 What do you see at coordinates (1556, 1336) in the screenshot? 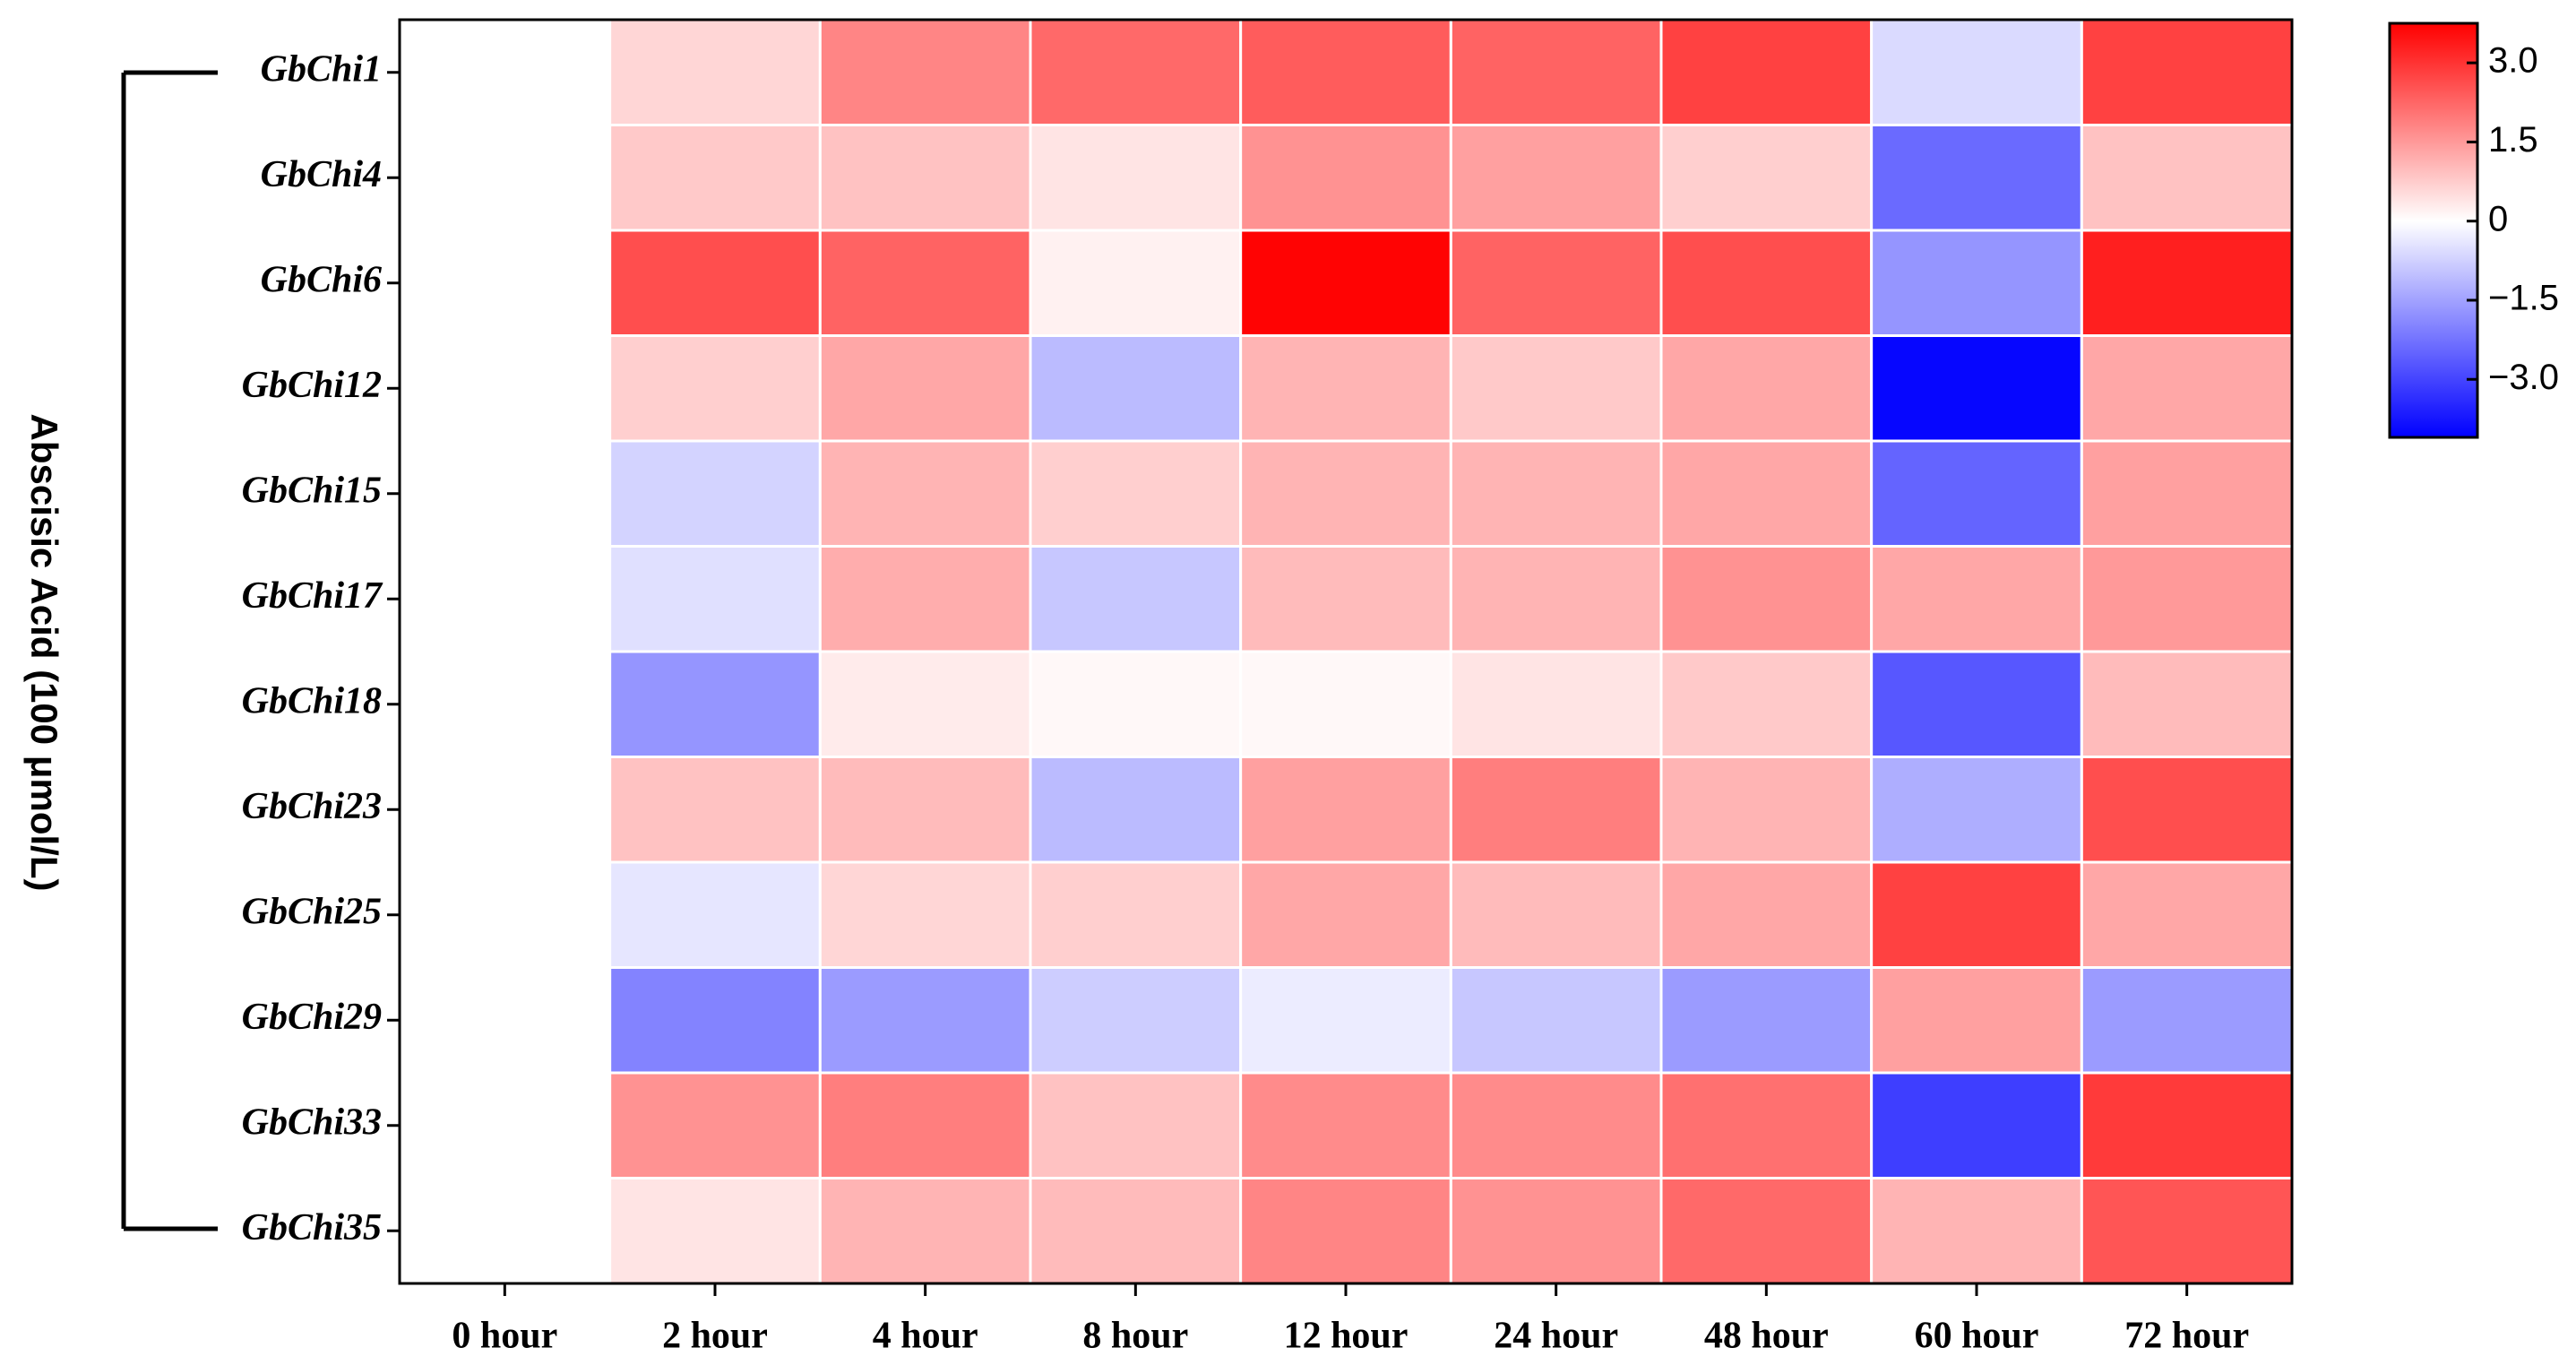
I see `x-tick-label: 24 hour` at bounding box center [1556, 1336].